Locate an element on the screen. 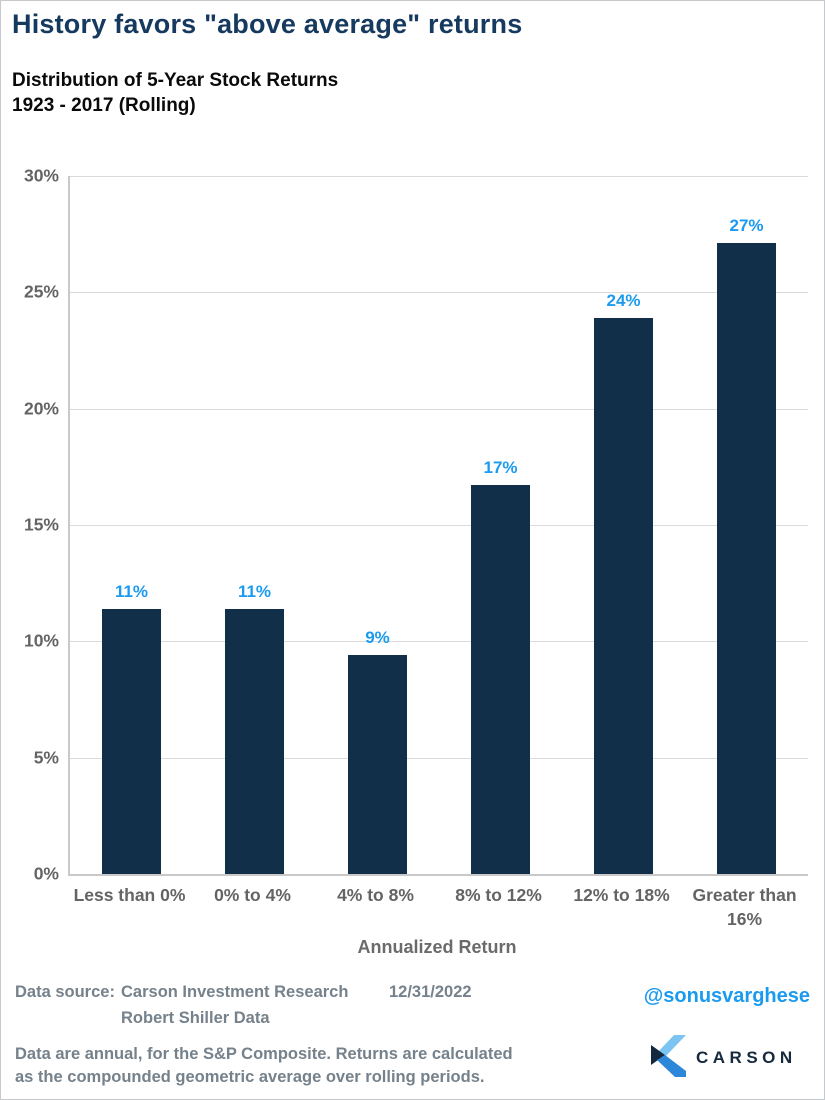 The height and width of the screenshot is (1100, 825). data-source-name: Carson Investment Research is located at coordinates (235, 992).